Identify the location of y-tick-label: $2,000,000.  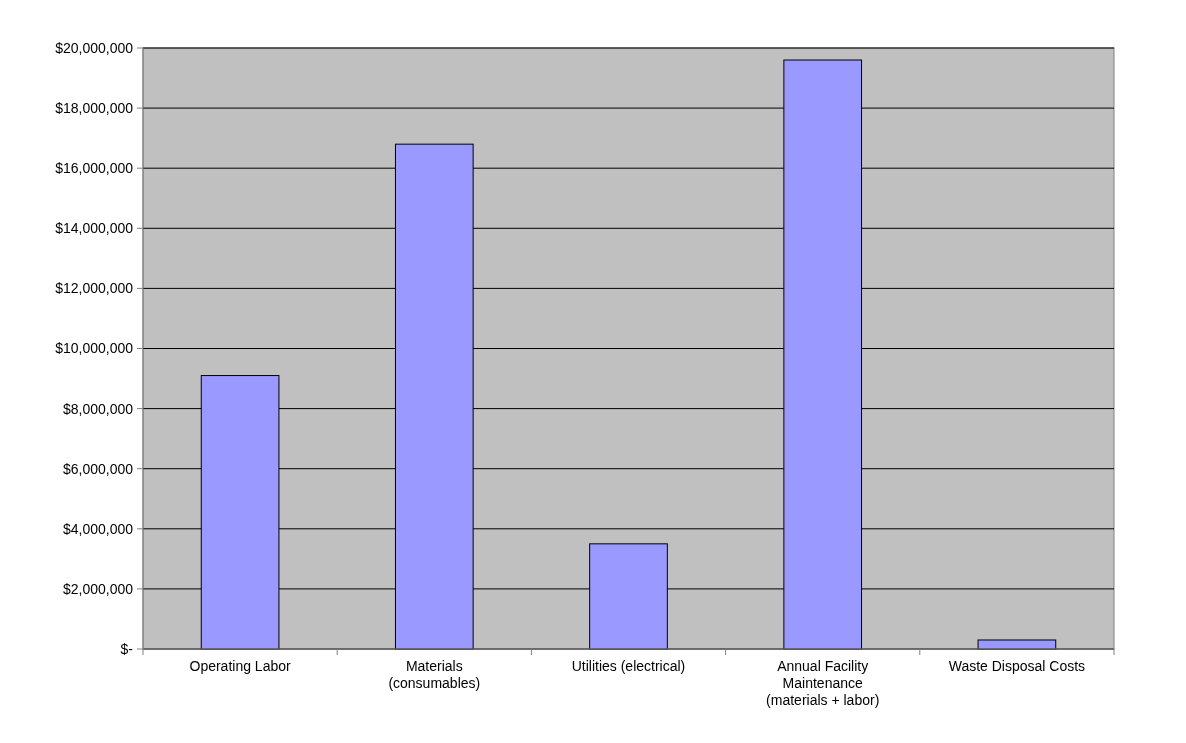
(98, 588).